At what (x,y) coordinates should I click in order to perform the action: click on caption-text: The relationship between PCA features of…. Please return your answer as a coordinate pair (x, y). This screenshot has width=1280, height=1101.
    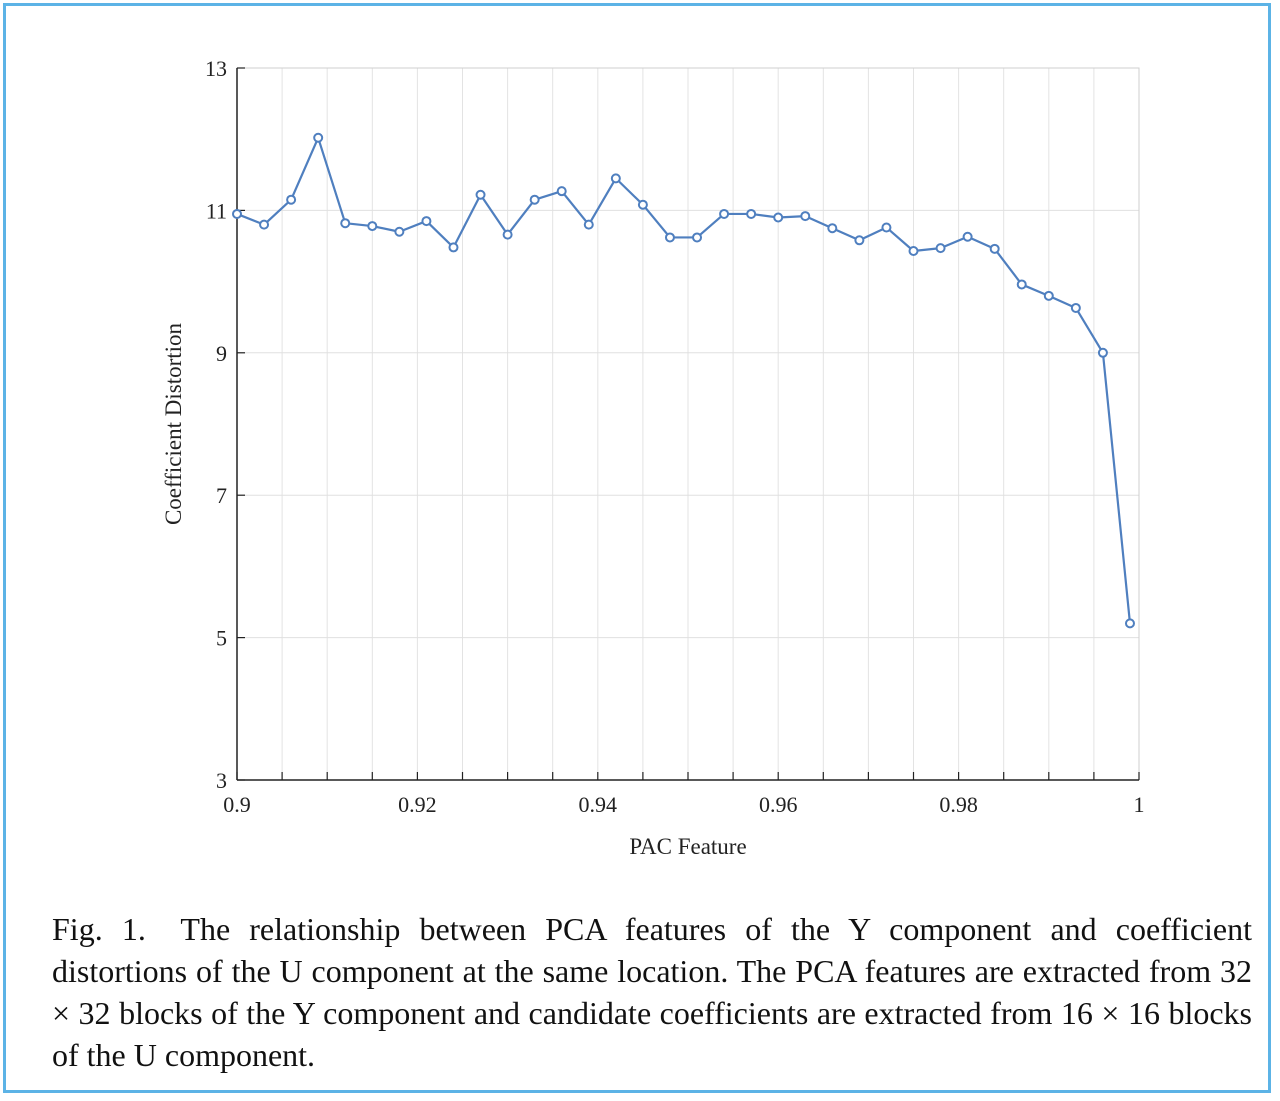
    Looking at the image, I should click on (652, 992).